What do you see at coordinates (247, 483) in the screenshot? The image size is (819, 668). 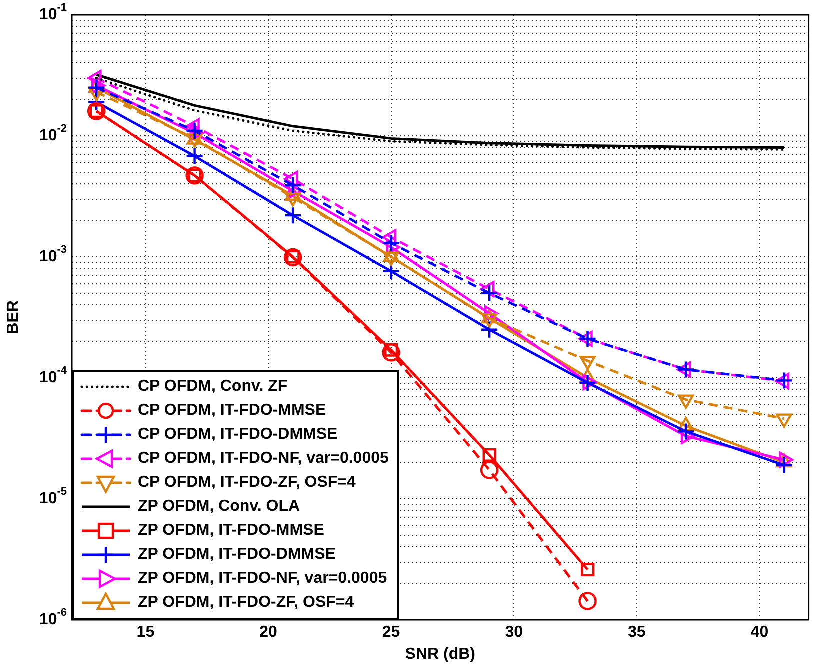 I see `legend-label: CP OFDM, IT-FDO-ZF, OSF=4` at bounding box center [247, 483].